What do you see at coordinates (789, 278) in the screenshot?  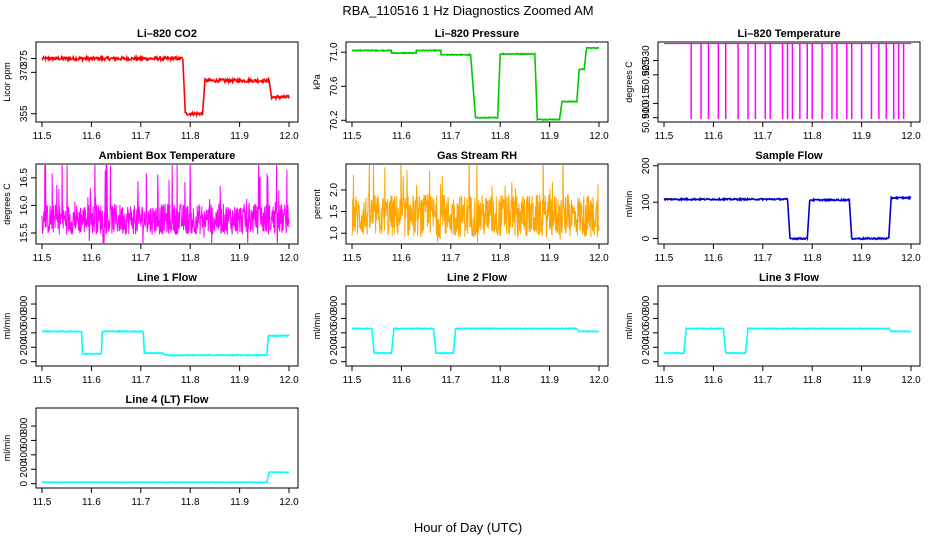 I see `panel-title: Line 3 Flow` at bounding box center [789, 278].